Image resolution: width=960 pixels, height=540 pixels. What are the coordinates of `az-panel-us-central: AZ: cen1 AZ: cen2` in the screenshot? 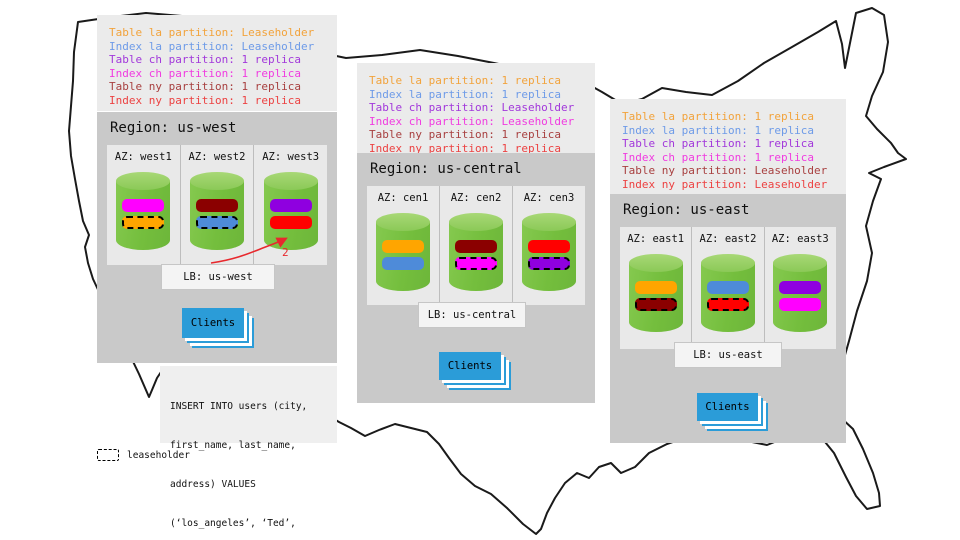 It's located at (476, 245).